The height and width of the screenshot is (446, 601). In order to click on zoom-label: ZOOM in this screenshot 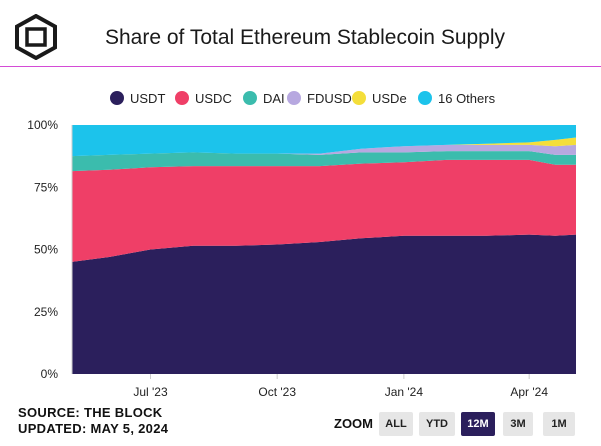, I will do `click(353, 423)`.